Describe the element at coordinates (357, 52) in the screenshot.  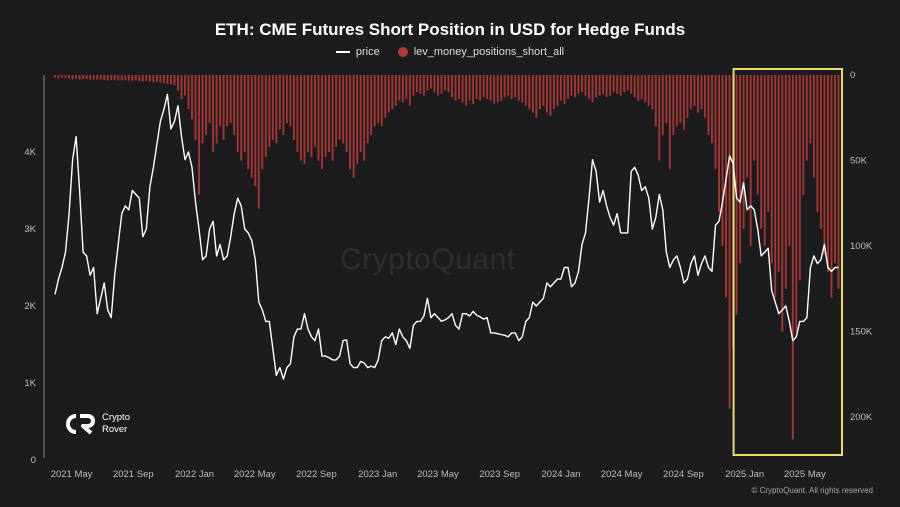
I see `legend-item-price: price` at that location.